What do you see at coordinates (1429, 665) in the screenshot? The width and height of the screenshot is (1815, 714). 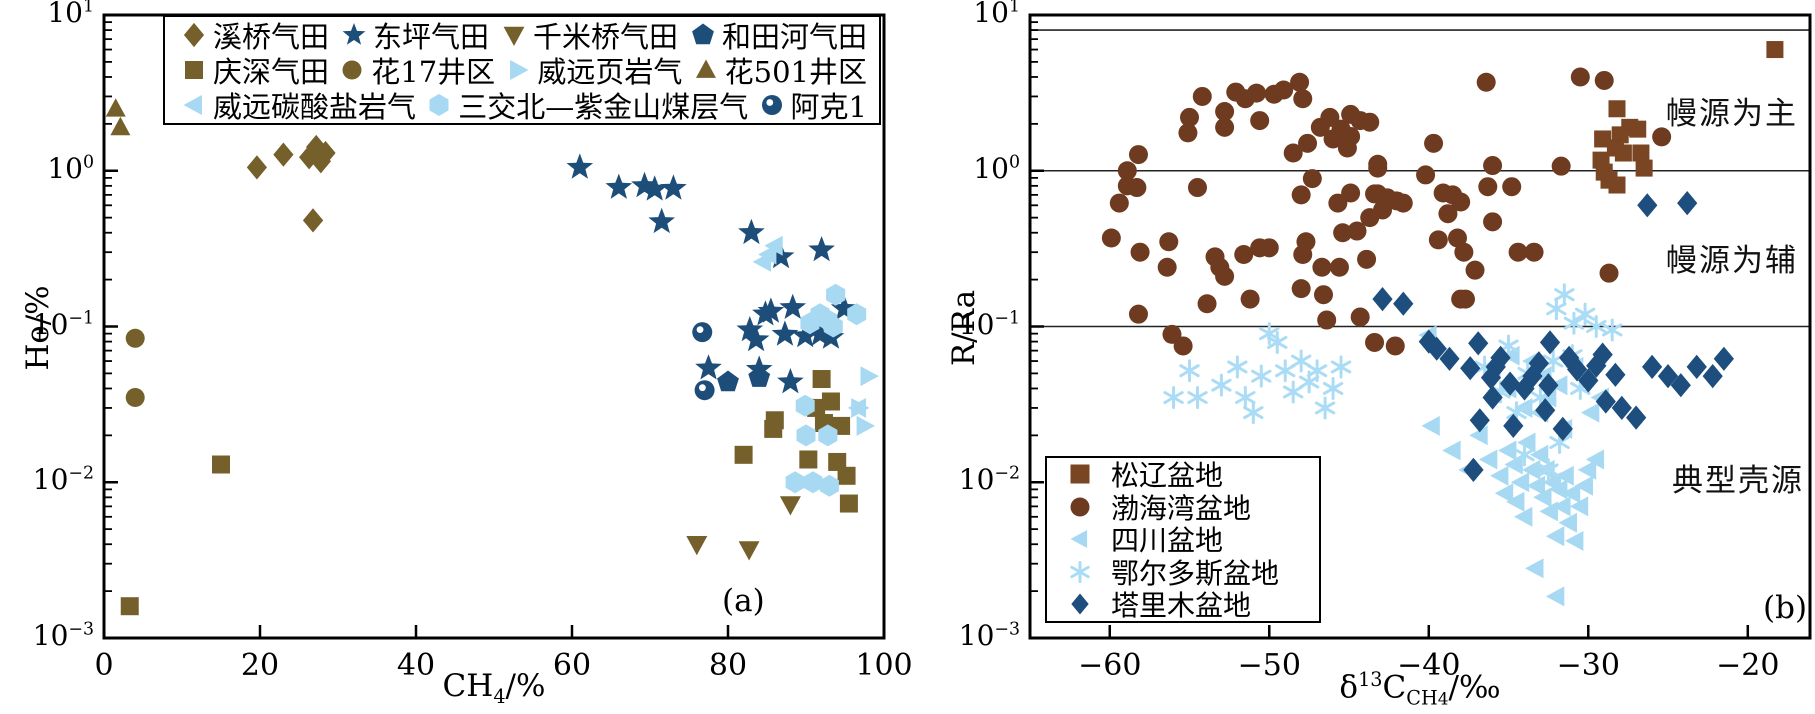 I see `x-tick-label: −40` at bounding box center [1429, 665].